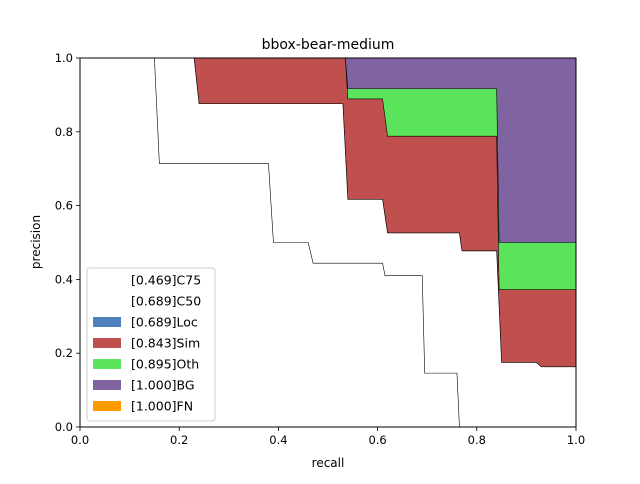 The image size is (640, 484). Describe the element at coordinates (64, 206) in the screenshot. I see `y-tick-label: 0.6` at that location.